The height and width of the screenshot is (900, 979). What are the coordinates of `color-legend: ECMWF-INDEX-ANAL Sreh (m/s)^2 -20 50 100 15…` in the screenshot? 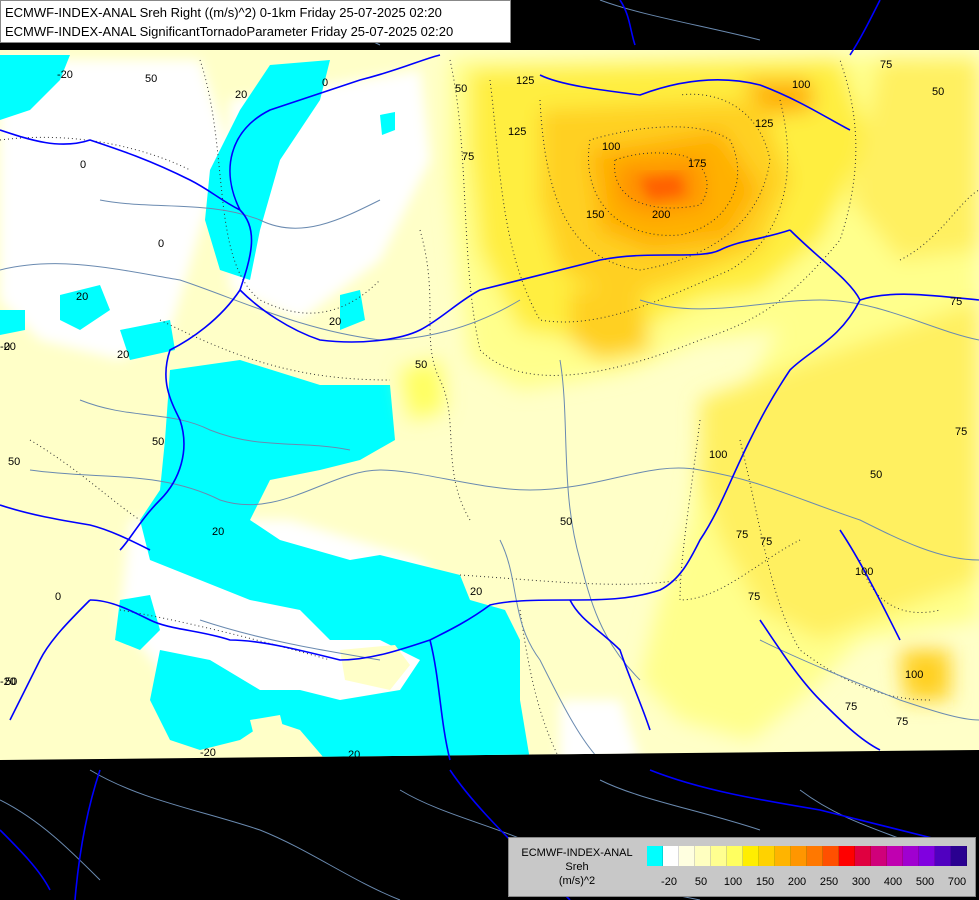 It's located at (742, 867).